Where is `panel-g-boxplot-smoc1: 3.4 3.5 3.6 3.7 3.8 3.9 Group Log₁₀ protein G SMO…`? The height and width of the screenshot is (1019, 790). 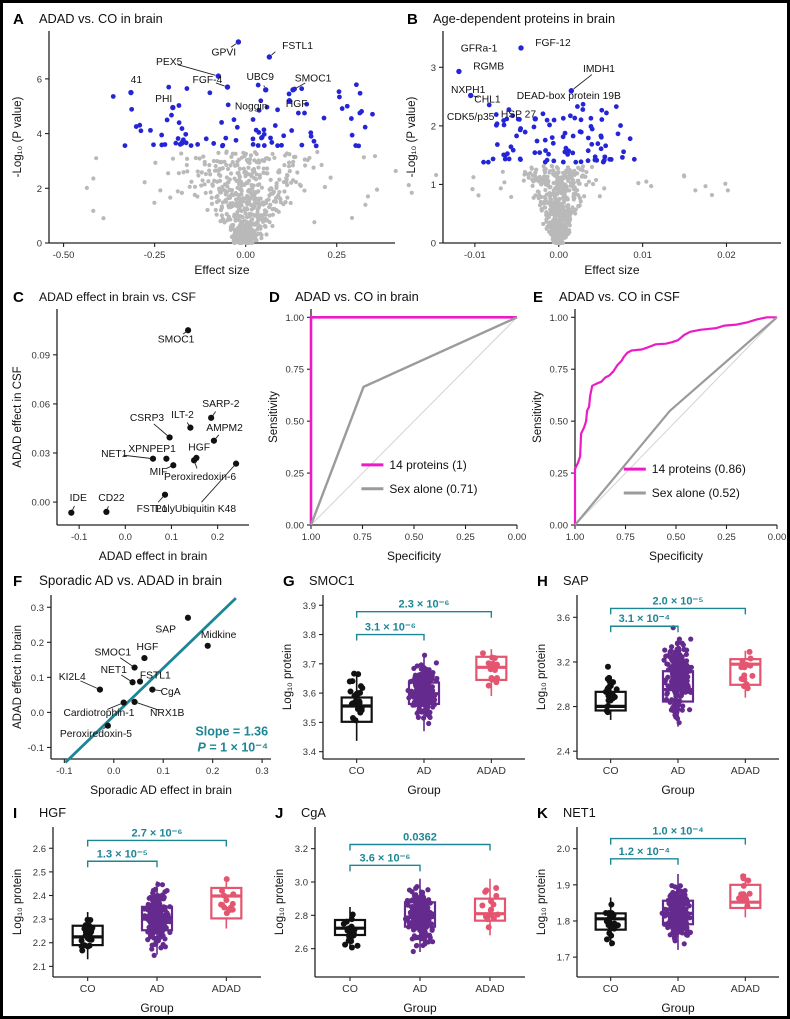
panel-g-boxplot-smoc1: 3.4 3.5 3.6 3.7 3.8 3.9 Group Log₁₀ protein G SMO… is located at coordinates (406, 684).